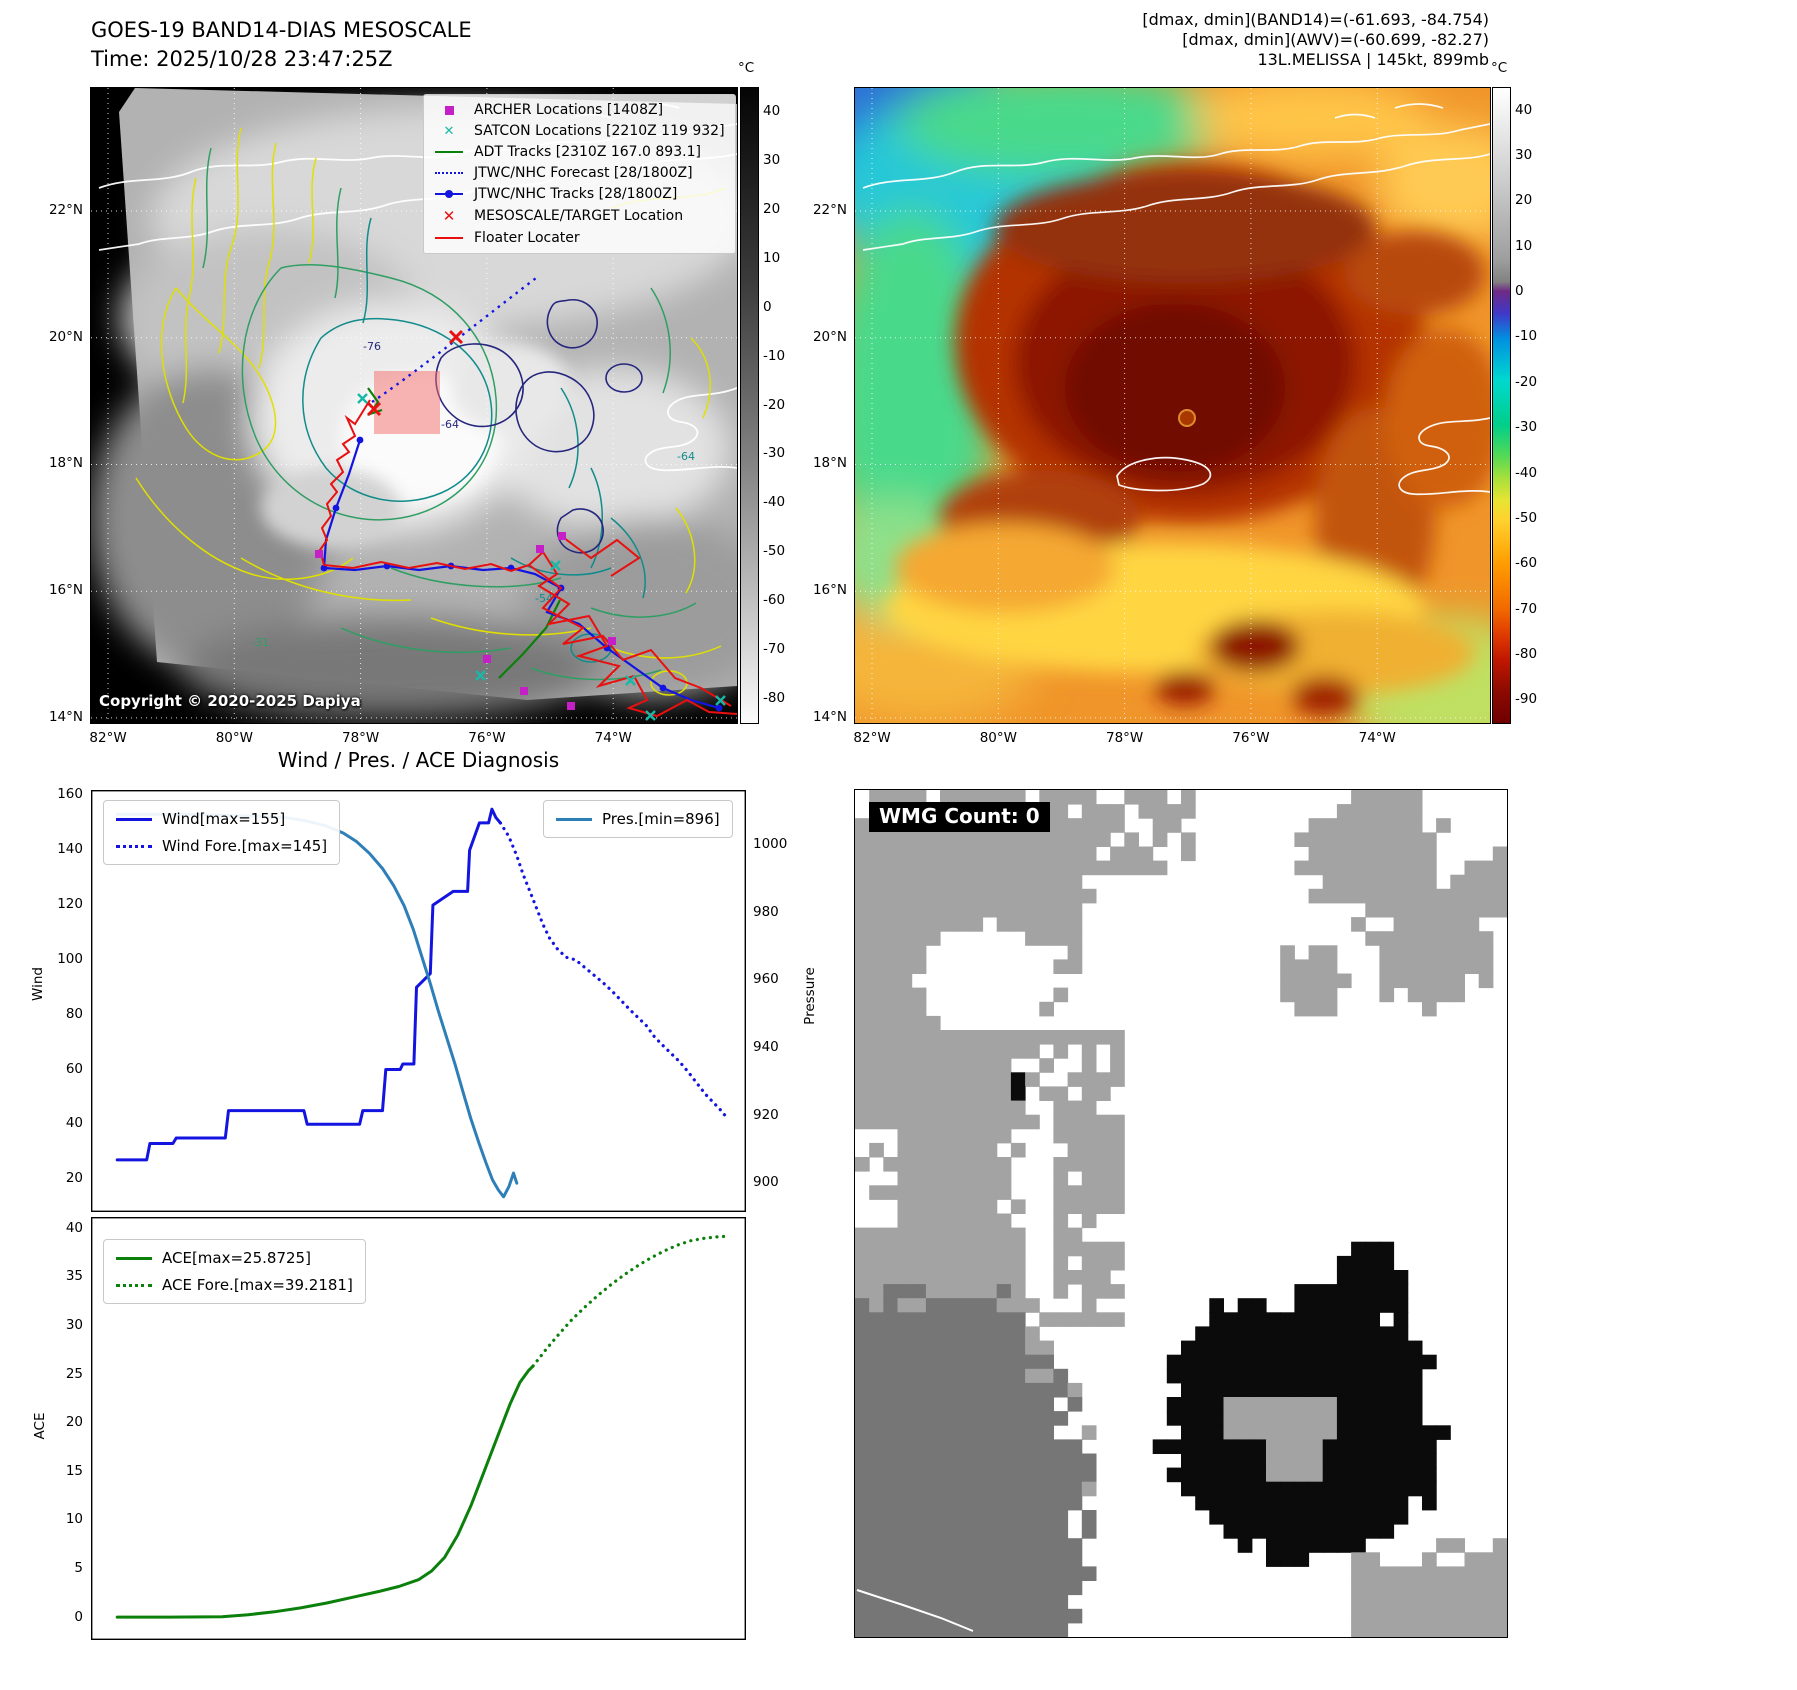  Describe the element at coordinates (1335, 39) in the screenshot. I see `dmax-dmin-awv: [dmax, dmin](AWV)=(-60.699, -82.27)` at that location.